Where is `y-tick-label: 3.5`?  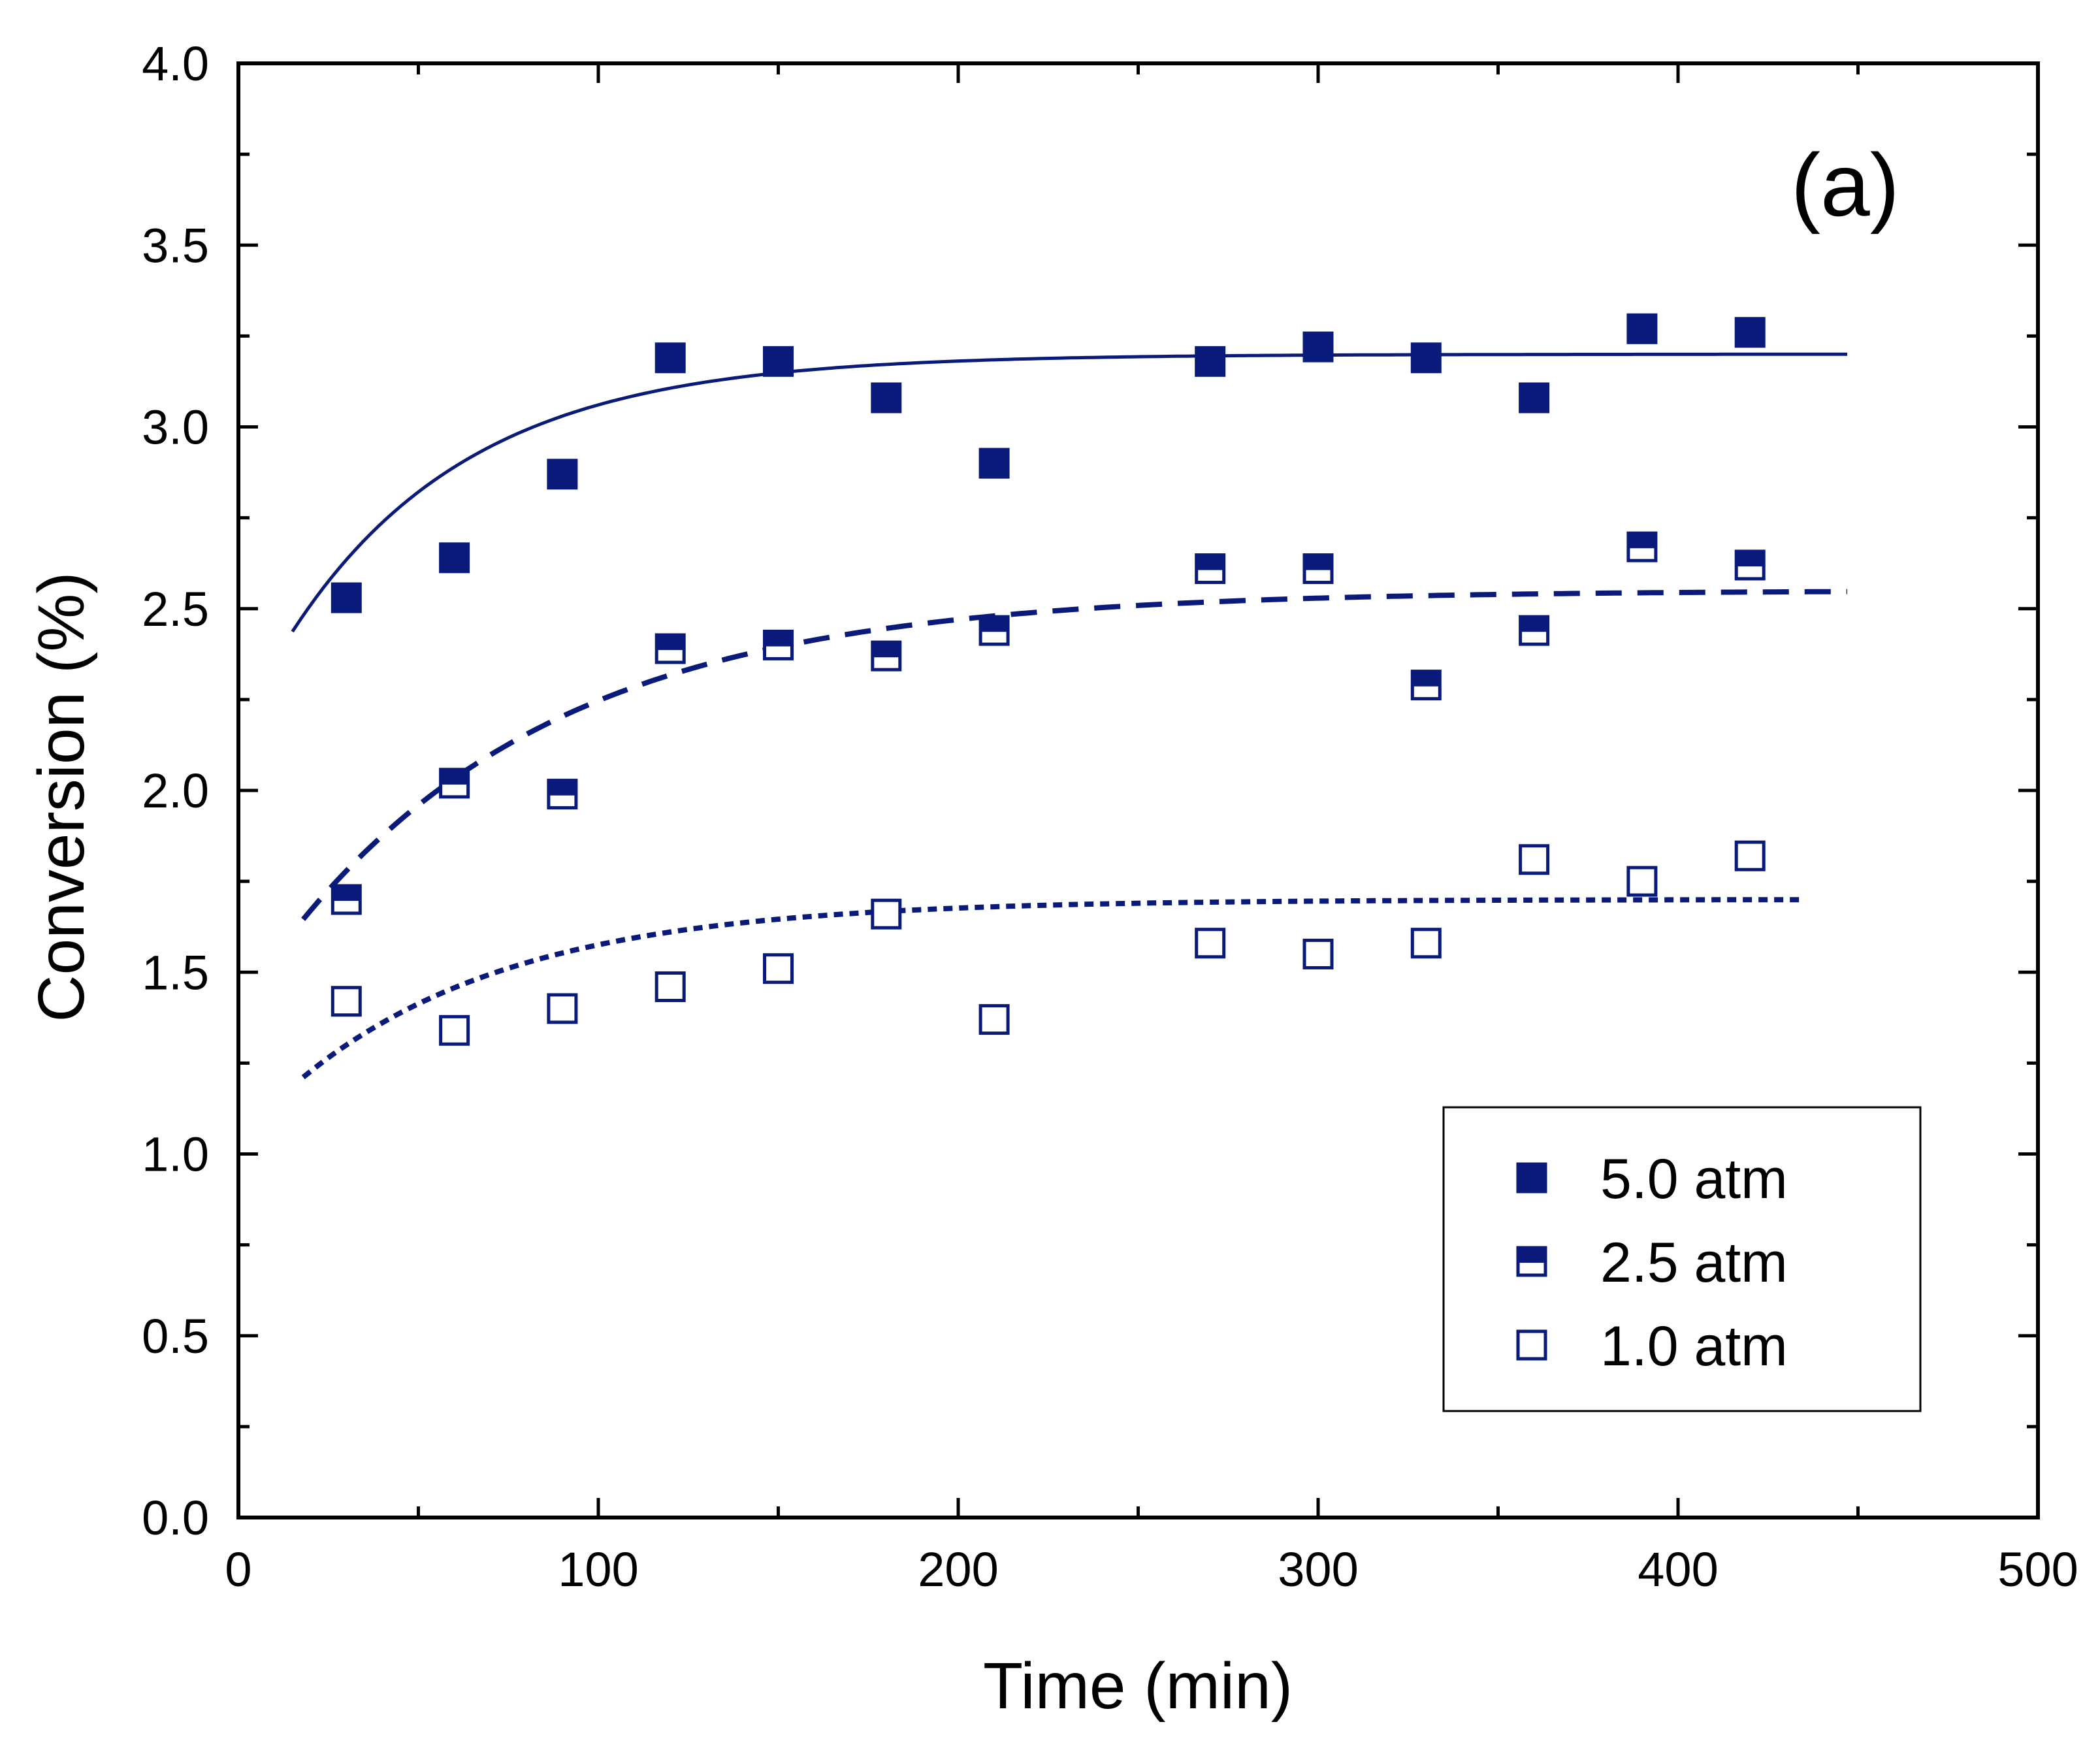
y-tick-label: 3.5 is located at coordinates (175, 245).